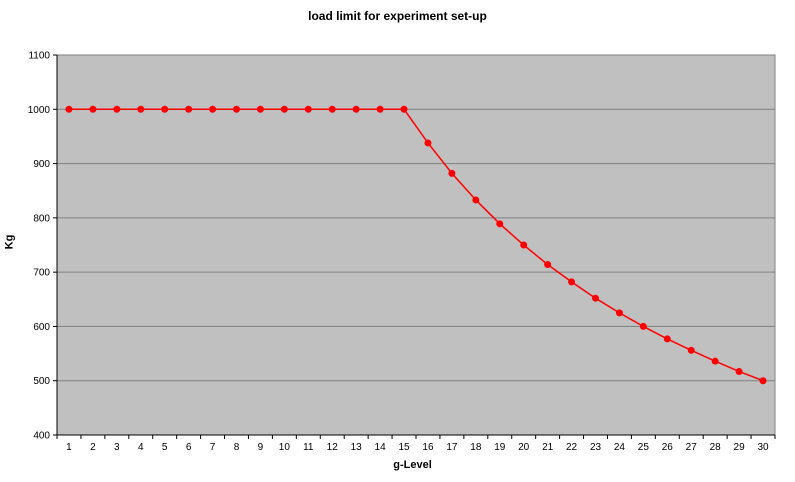  Describe the element at coordinates (740, 447) in the screenshot. I see `x-tick-label-29: 29` at that location.